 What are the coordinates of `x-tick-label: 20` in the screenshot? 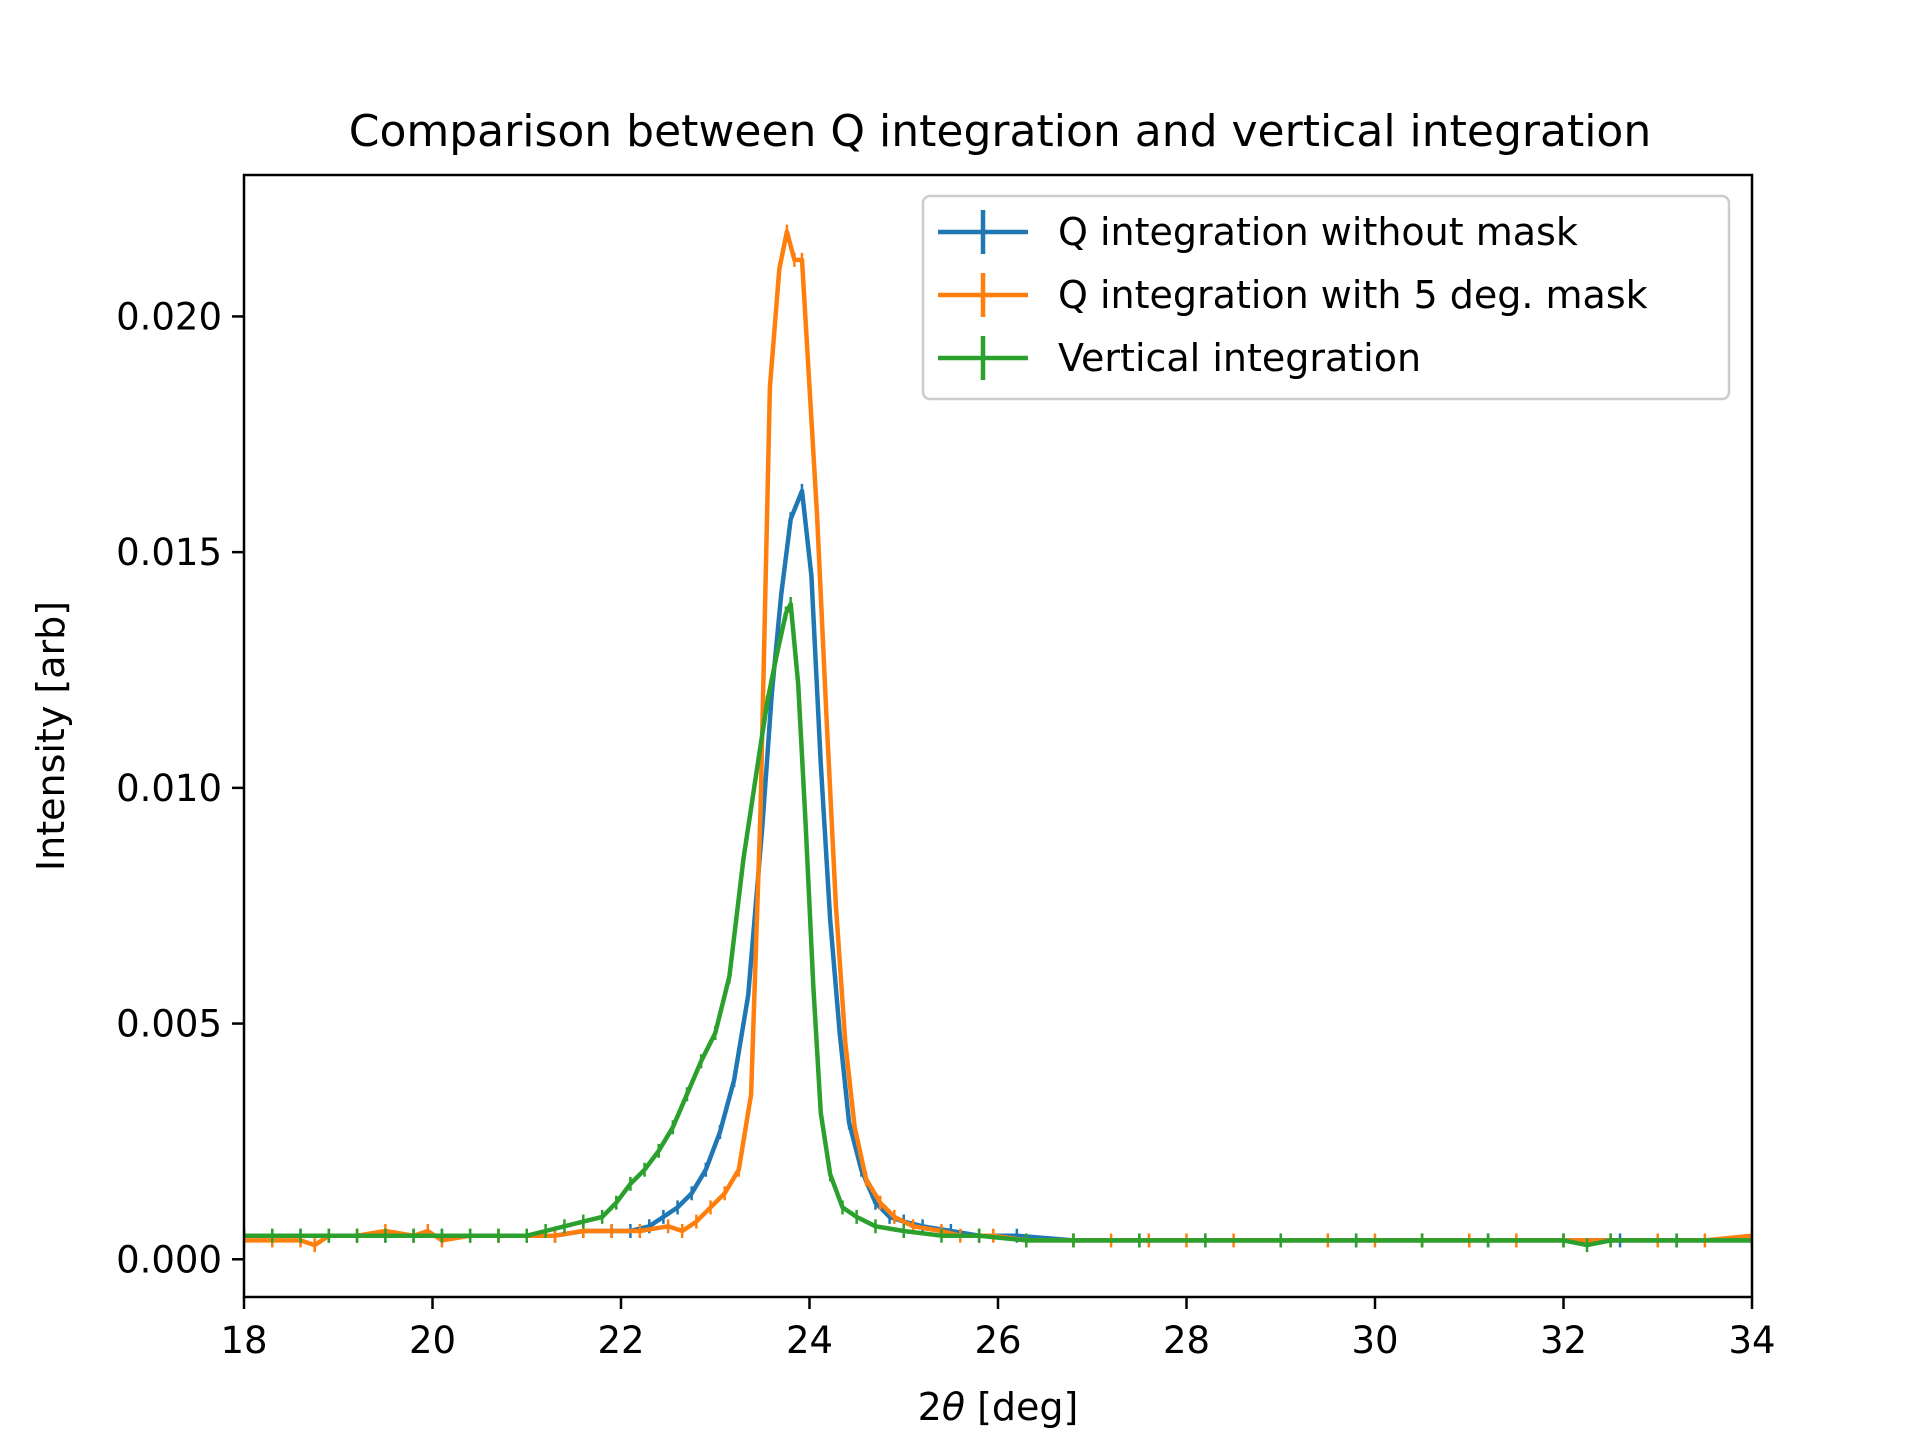 It's located at (432, 1340).